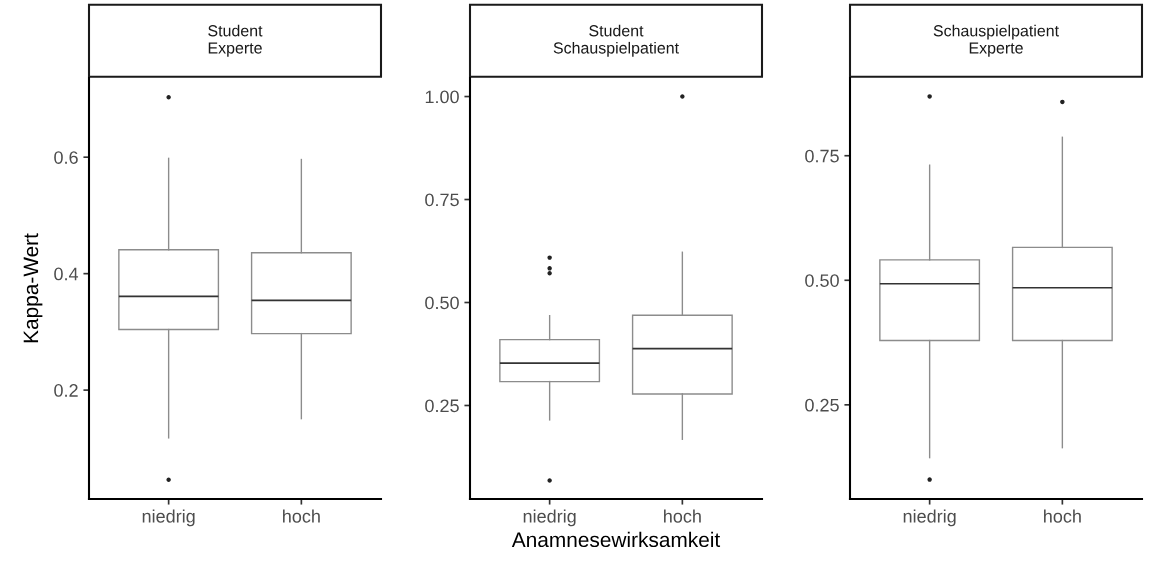  I want to click on chart-title: Student Experte, so click(235, 40).